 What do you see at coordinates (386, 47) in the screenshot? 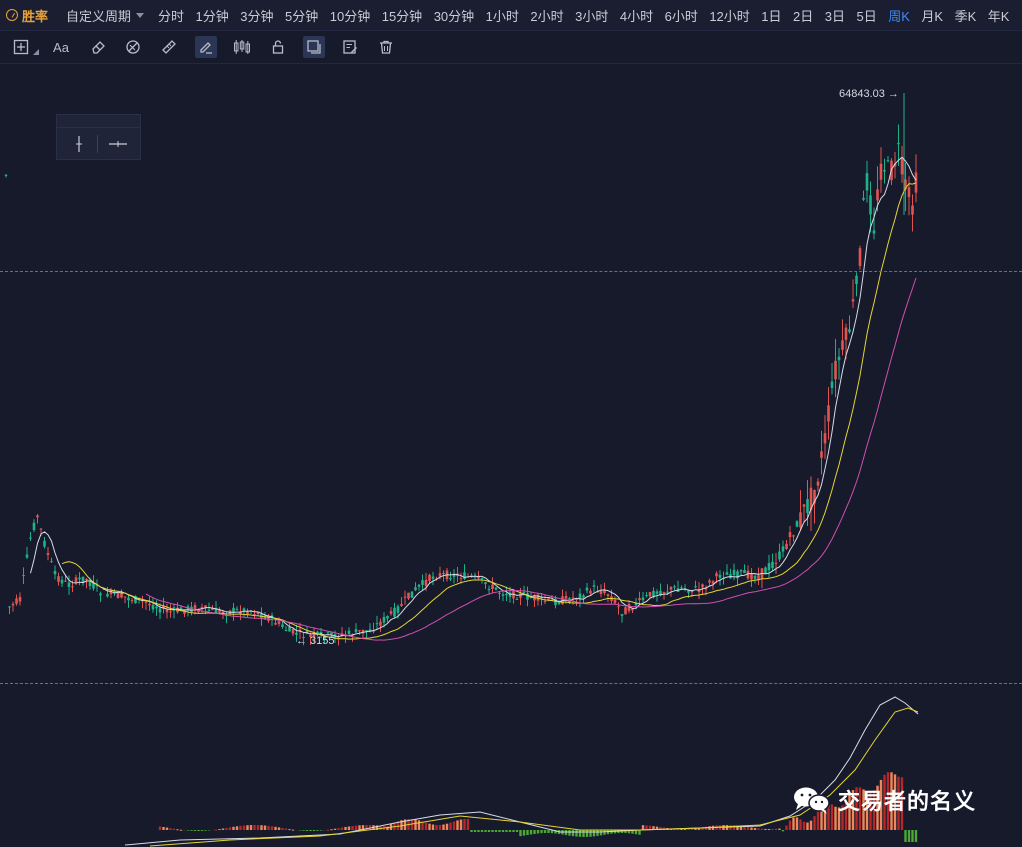
I see `trash-icon` at bounding box center [386, 47].